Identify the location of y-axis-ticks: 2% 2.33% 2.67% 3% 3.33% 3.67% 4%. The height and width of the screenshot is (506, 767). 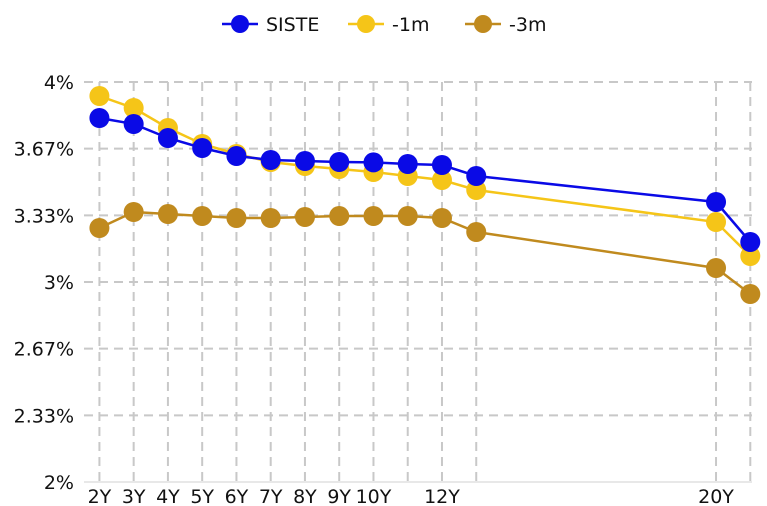
(44, 283).